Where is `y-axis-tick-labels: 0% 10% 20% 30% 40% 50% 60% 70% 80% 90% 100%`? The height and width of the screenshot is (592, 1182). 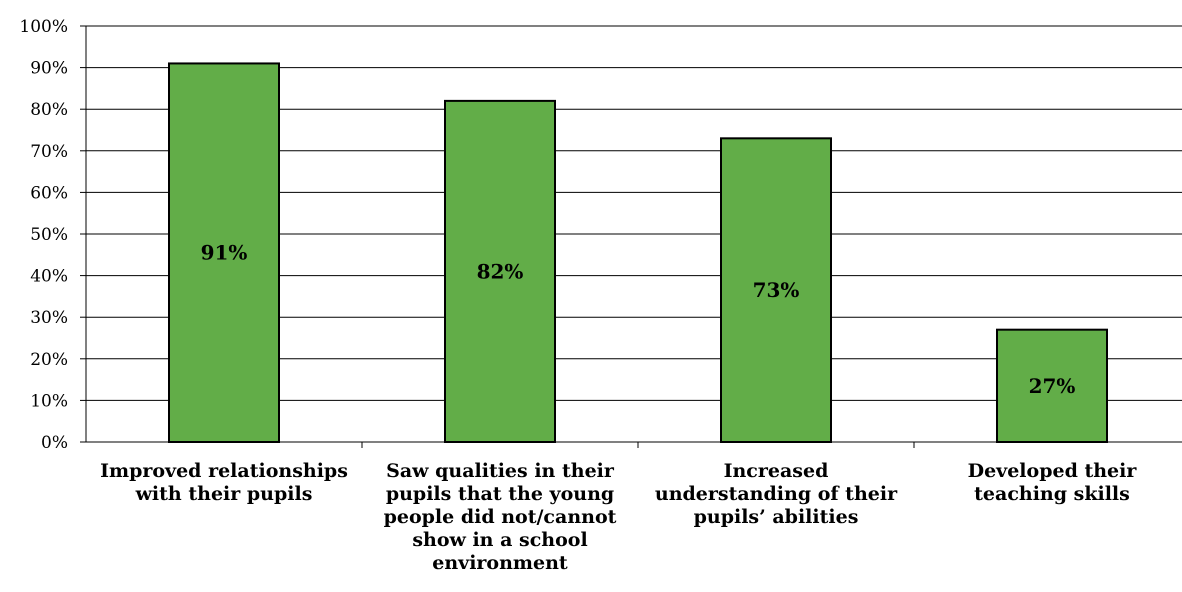 y-axis-tick-labels: 0% 10% 20% 30% 40% 50% 60% 70% 80% 90% 100% is located at coordinates (43, 235).